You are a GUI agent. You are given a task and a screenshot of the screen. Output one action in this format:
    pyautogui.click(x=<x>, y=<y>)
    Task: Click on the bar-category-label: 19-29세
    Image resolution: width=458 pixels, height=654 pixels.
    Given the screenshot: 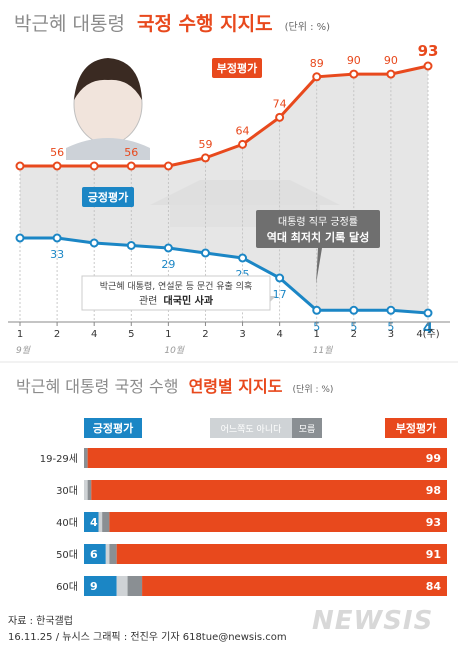 What is the action you would take?
    pyautogui.click(x=59, y=459)
    